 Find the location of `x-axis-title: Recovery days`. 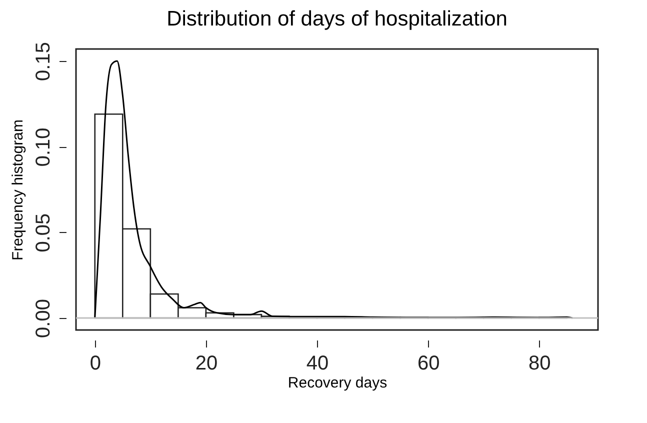

x-axis-title: Recovery days is located at coordinates (338, 383).